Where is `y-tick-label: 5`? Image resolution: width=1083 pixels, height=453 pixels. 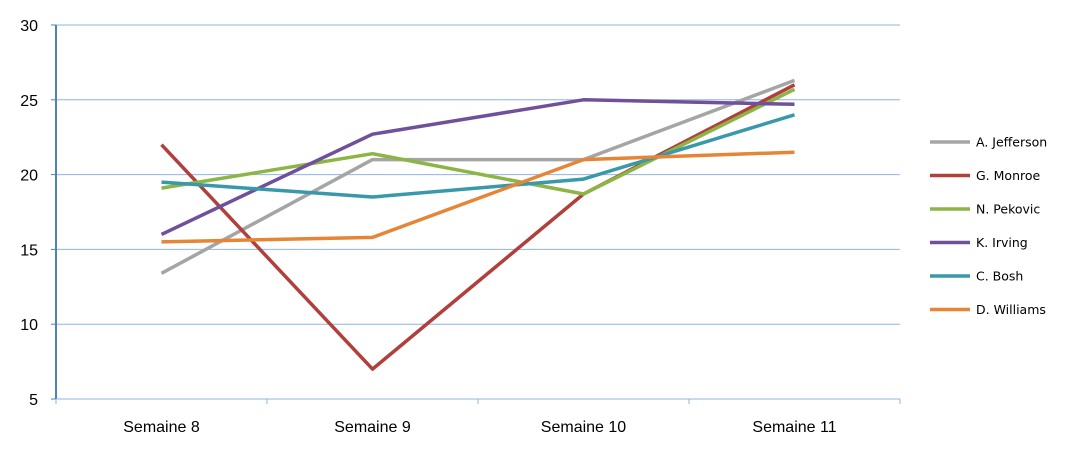 y-tick-label: 5 is located at coordinates (33, 400).